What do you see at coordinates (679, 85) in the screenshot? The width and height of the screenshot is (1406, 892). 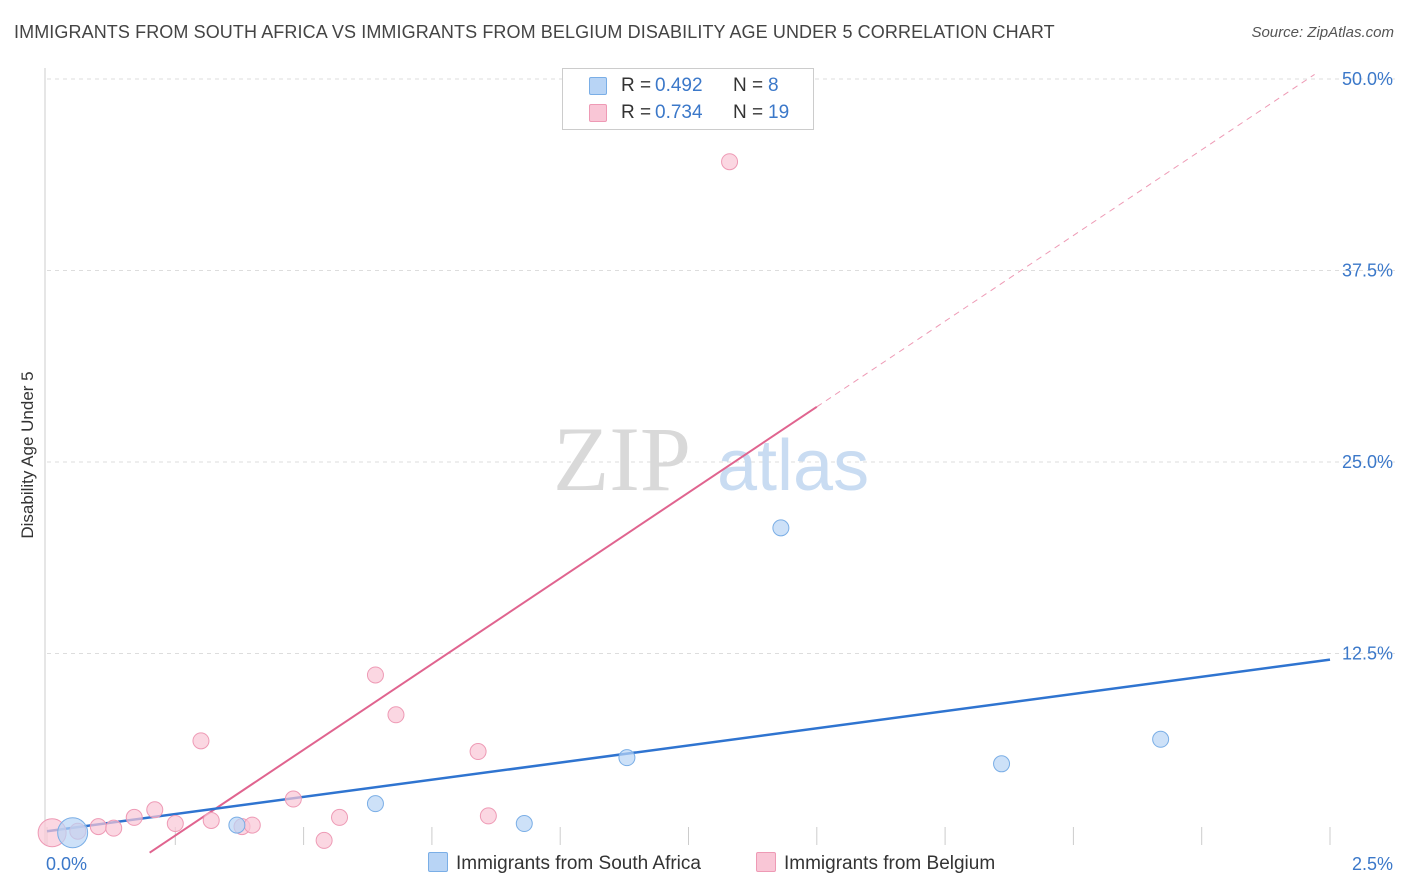 I see `r-value: 0.492` at bounding box center [679, 85].